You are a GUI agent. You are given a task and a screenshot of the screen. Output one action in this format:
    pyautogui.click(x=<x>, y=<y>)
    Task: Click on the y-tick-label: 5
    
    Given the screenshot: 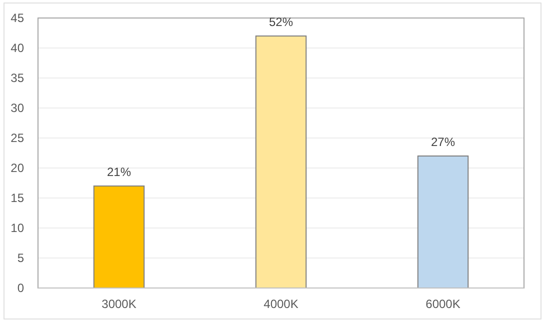 What is the action you would take?
    pyautogui.click(x=20, y=258)
    